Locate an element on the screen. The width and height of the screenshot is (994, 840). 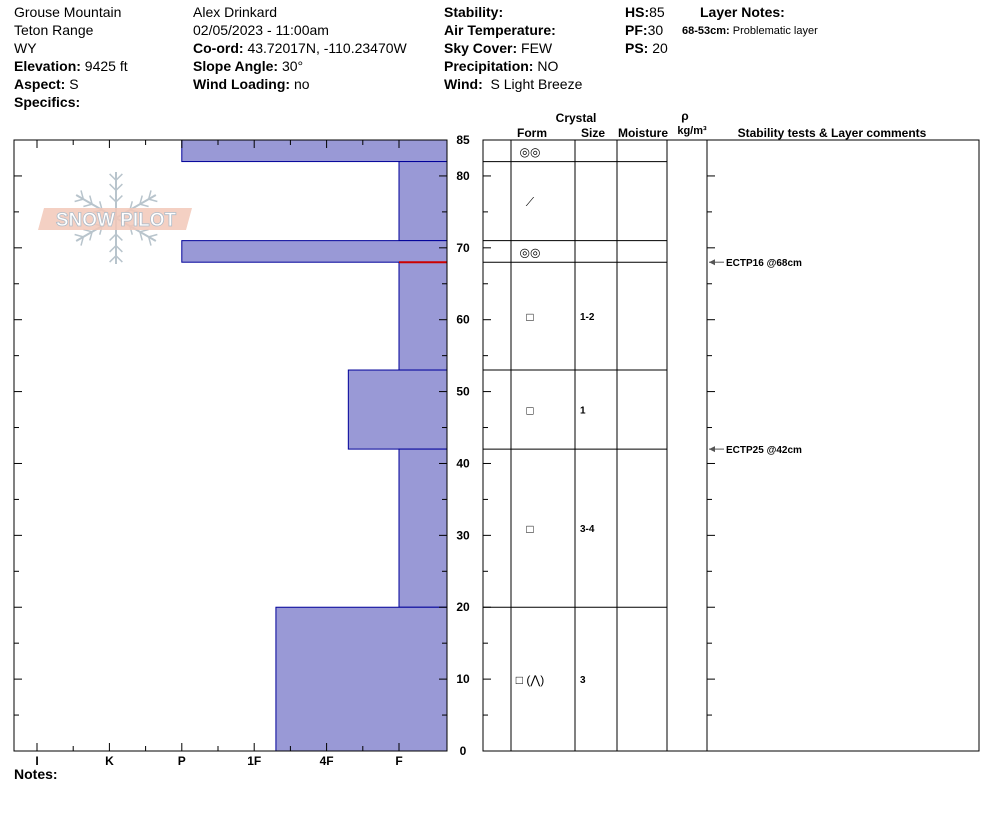
layer-table-rows: ◎◎ ⟋ ◎◎ □ 1-2 □ 1 □ 3-4 □ (⋀) 3 is located at coordinates (575, 416).